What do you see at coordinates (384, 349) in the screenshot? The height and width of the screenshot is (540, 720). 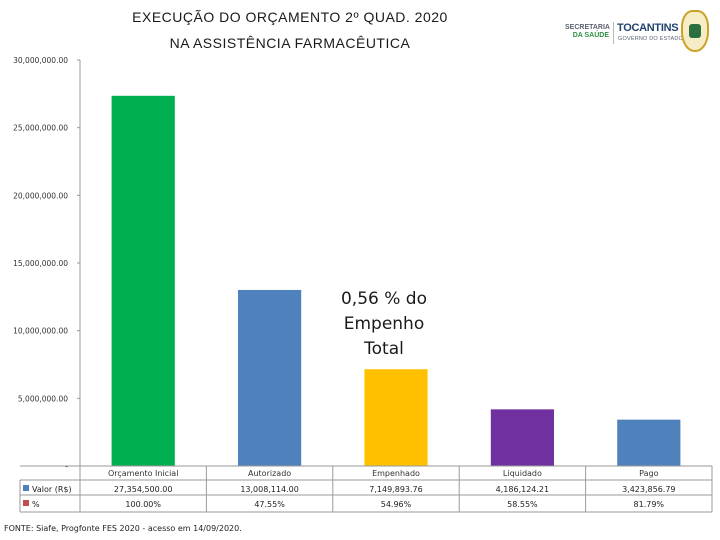 I see `annotation-line3: Total` at bounding box center [384, 349].